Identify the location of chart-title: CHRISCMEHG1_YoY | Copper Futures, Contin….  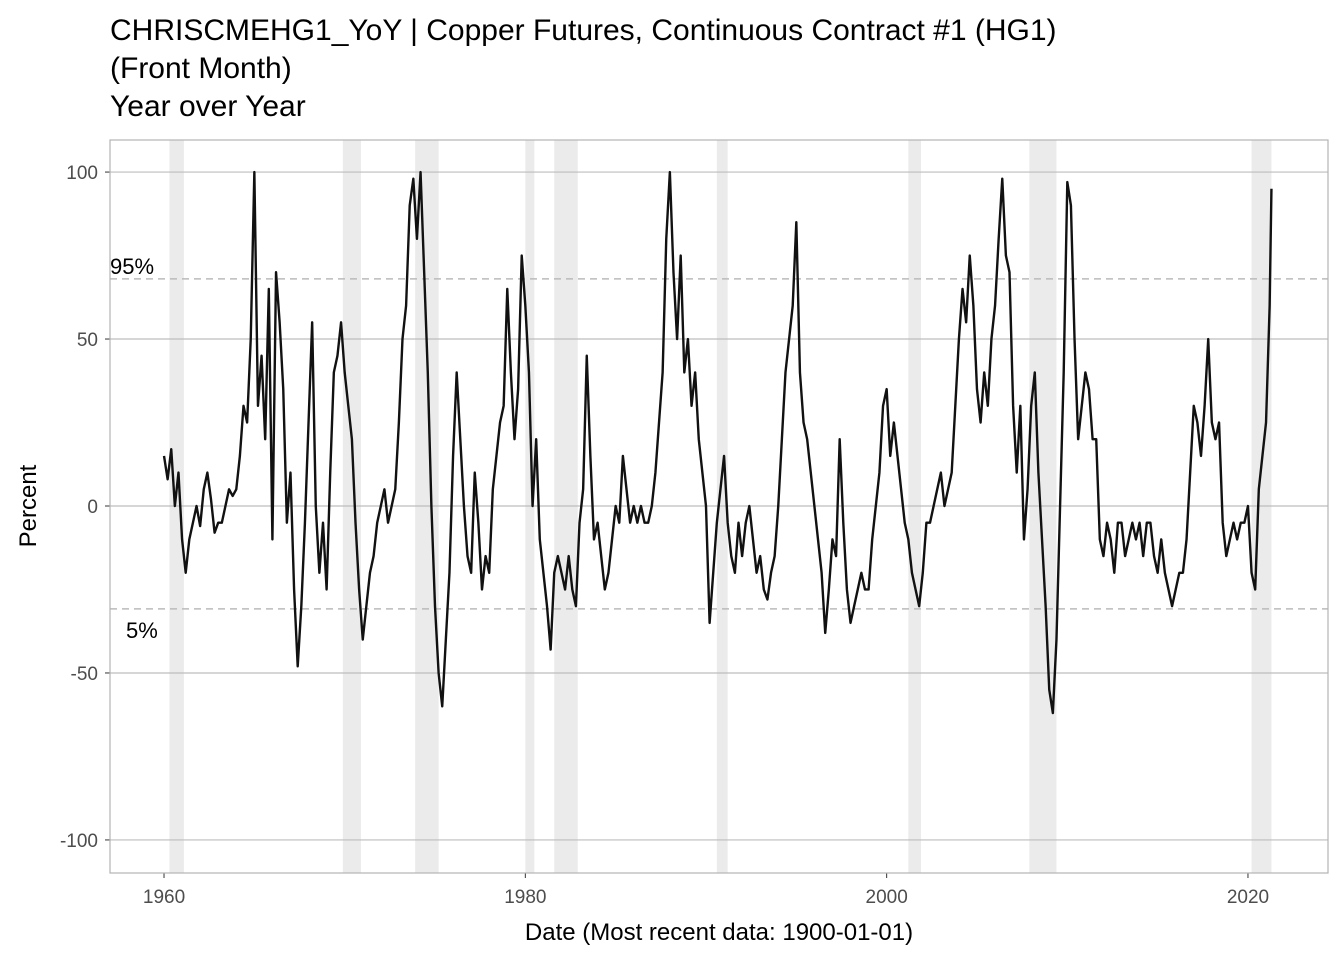
(583, 30).